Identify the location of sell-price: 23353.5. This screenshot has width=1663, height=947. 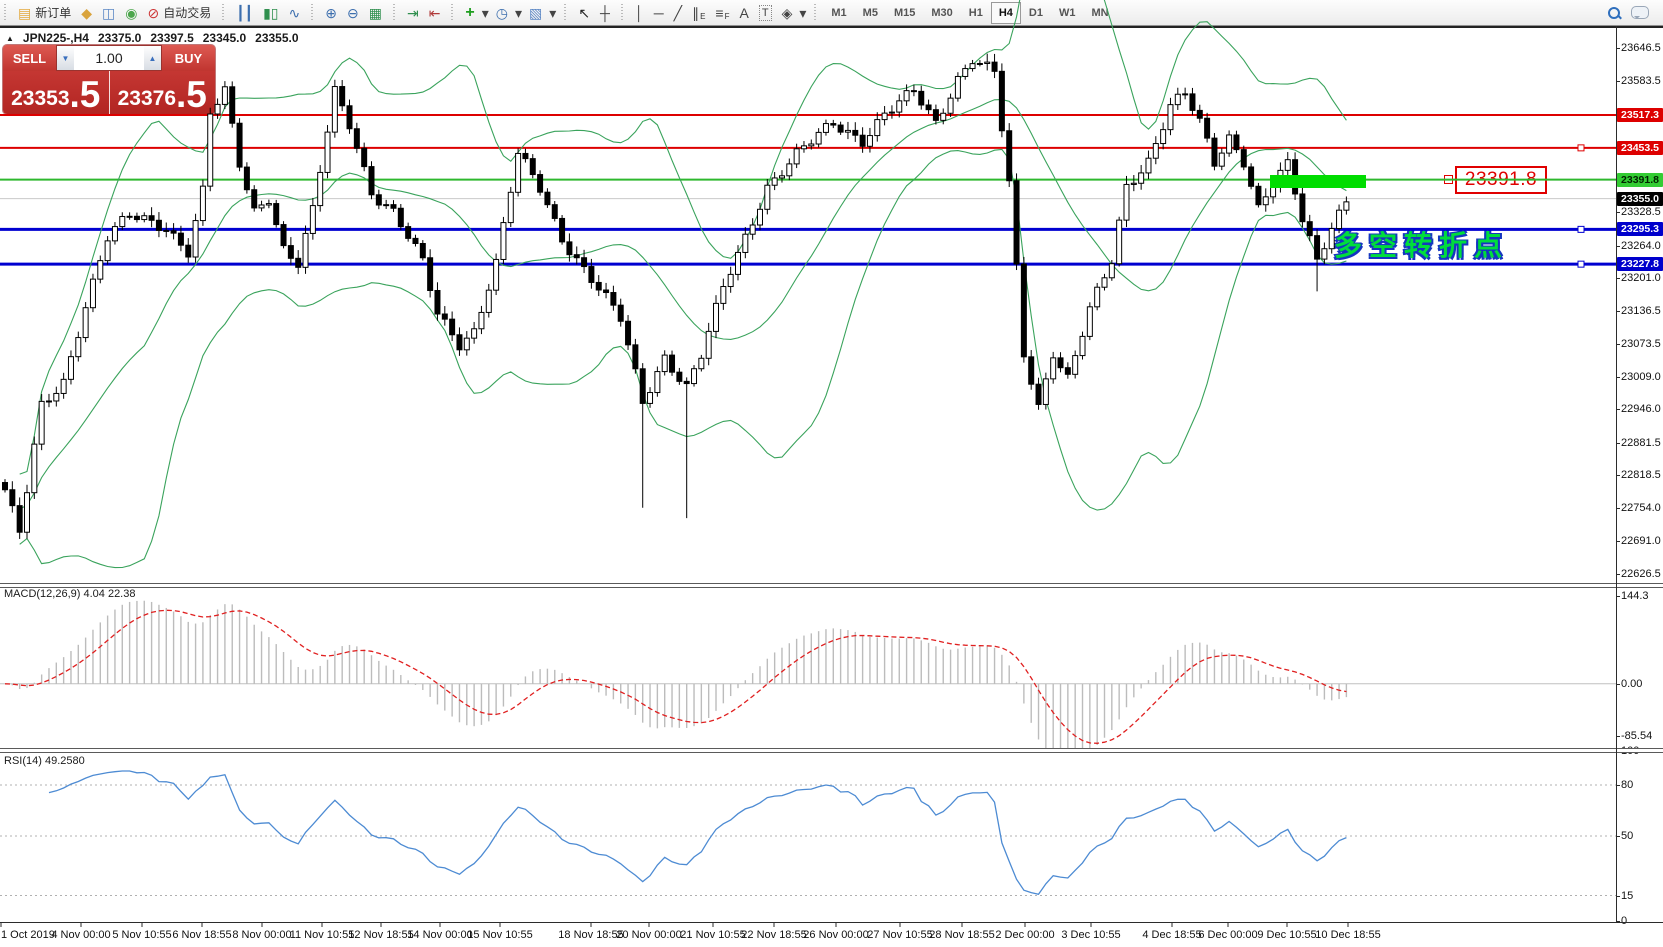
(56, 92).